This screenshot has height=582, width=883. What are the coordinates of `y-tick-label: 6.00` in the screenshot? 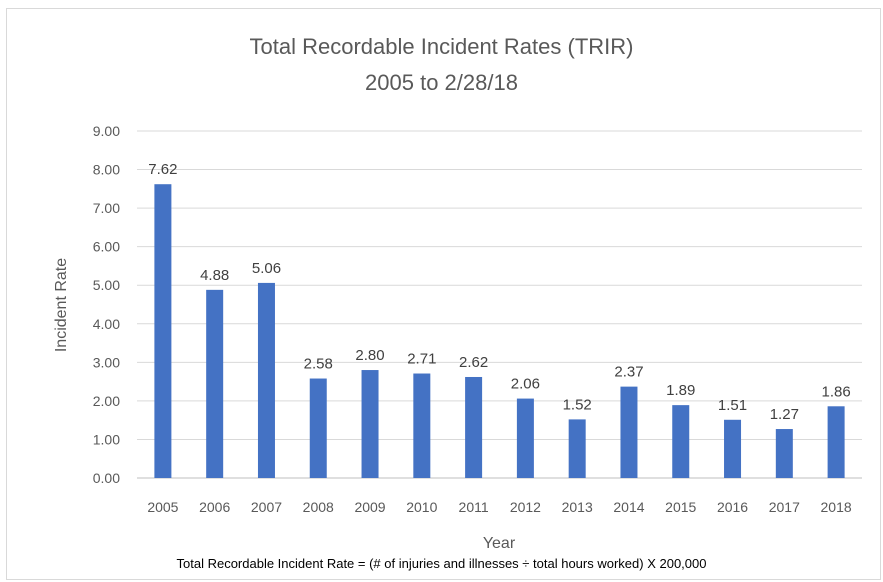 It's located at (106, 247).